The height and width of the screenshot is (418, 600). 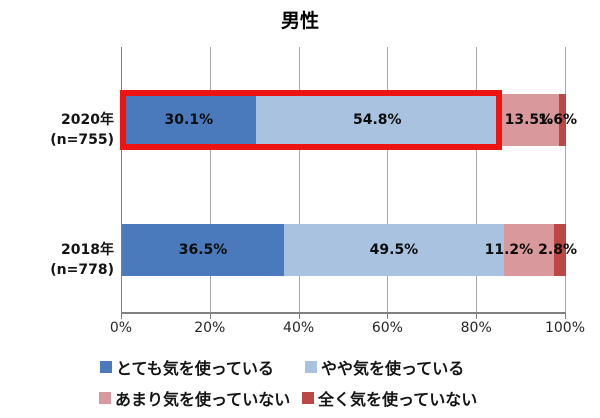 I want to click on bar-segment: 54.8%, so click(x=377, y=120).